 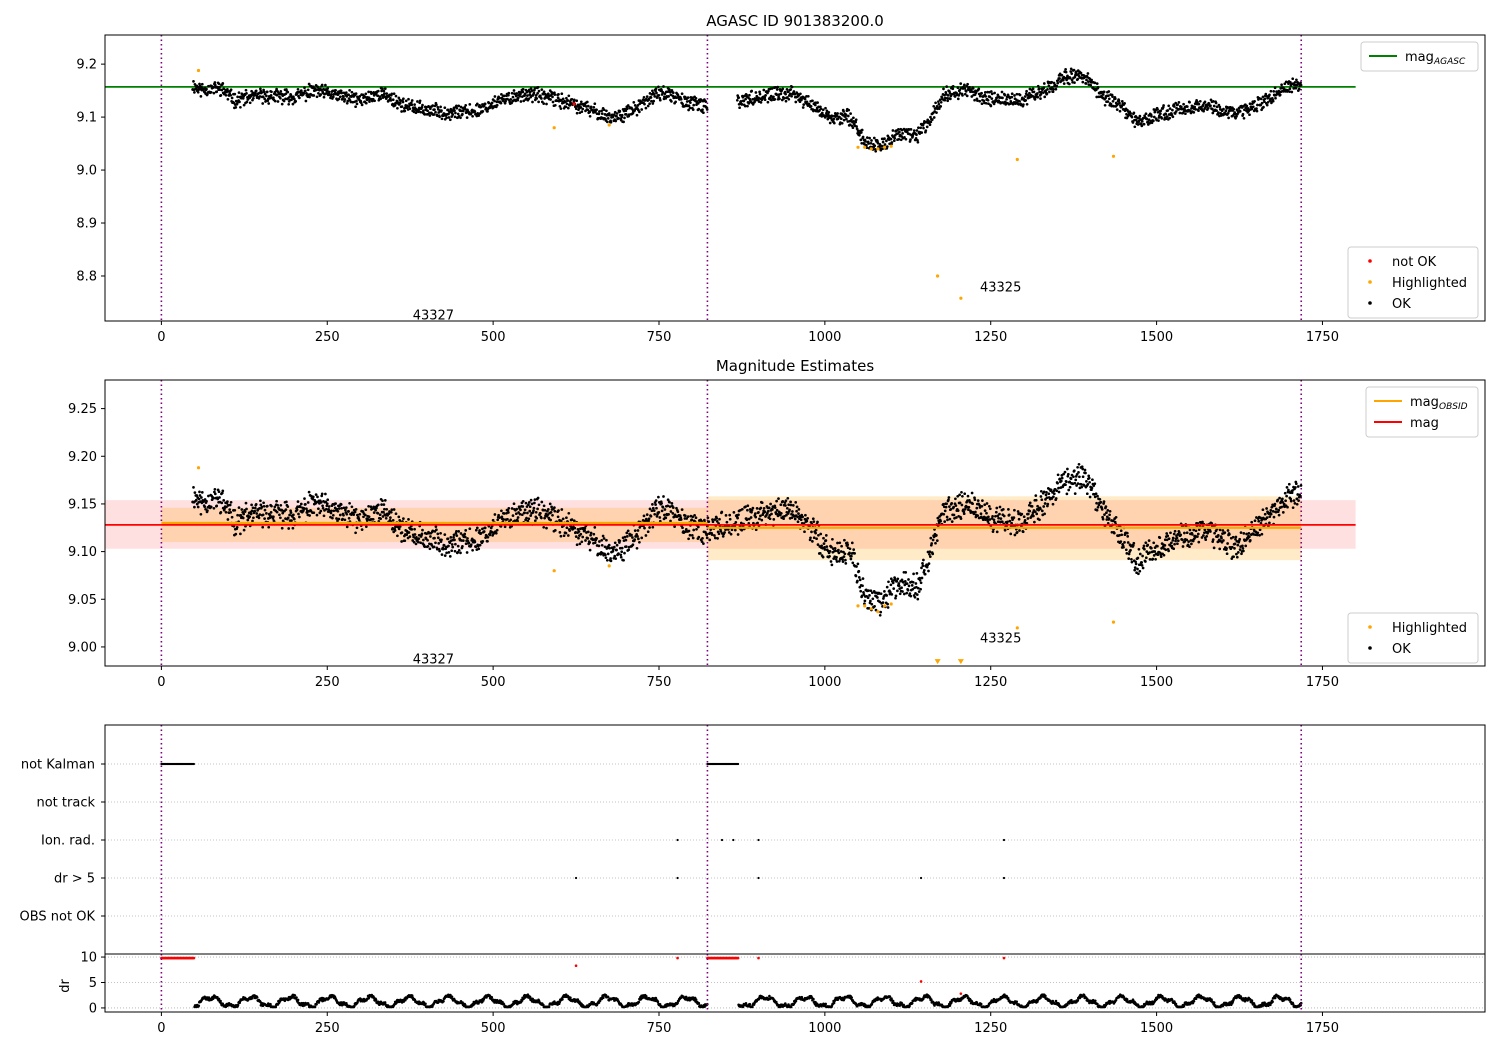 What do you see at coordinates (1370, 648) in the screenshot?
I see `legend-marker` at bounding box center [1370, 648].